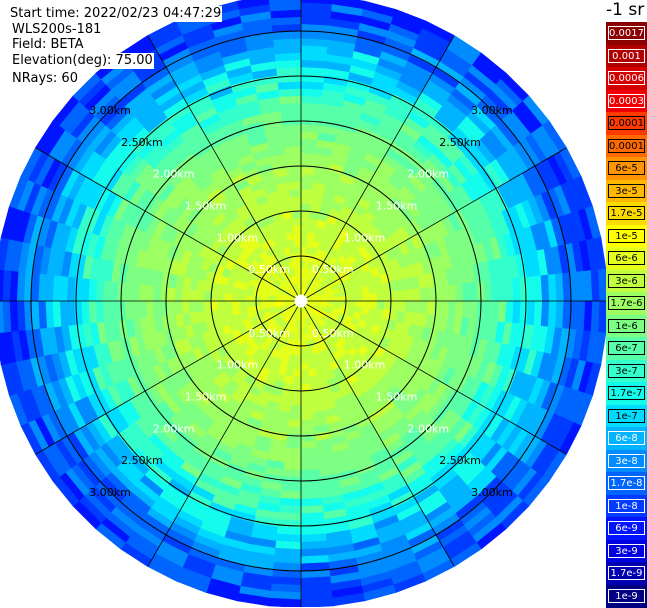 This screenshot has height=608, width=647. What do you see at coordinates (626, 213) in the screenshot?
I see `colorbar-tick-label: 1.7e-5` at bounding box center [626, 213].